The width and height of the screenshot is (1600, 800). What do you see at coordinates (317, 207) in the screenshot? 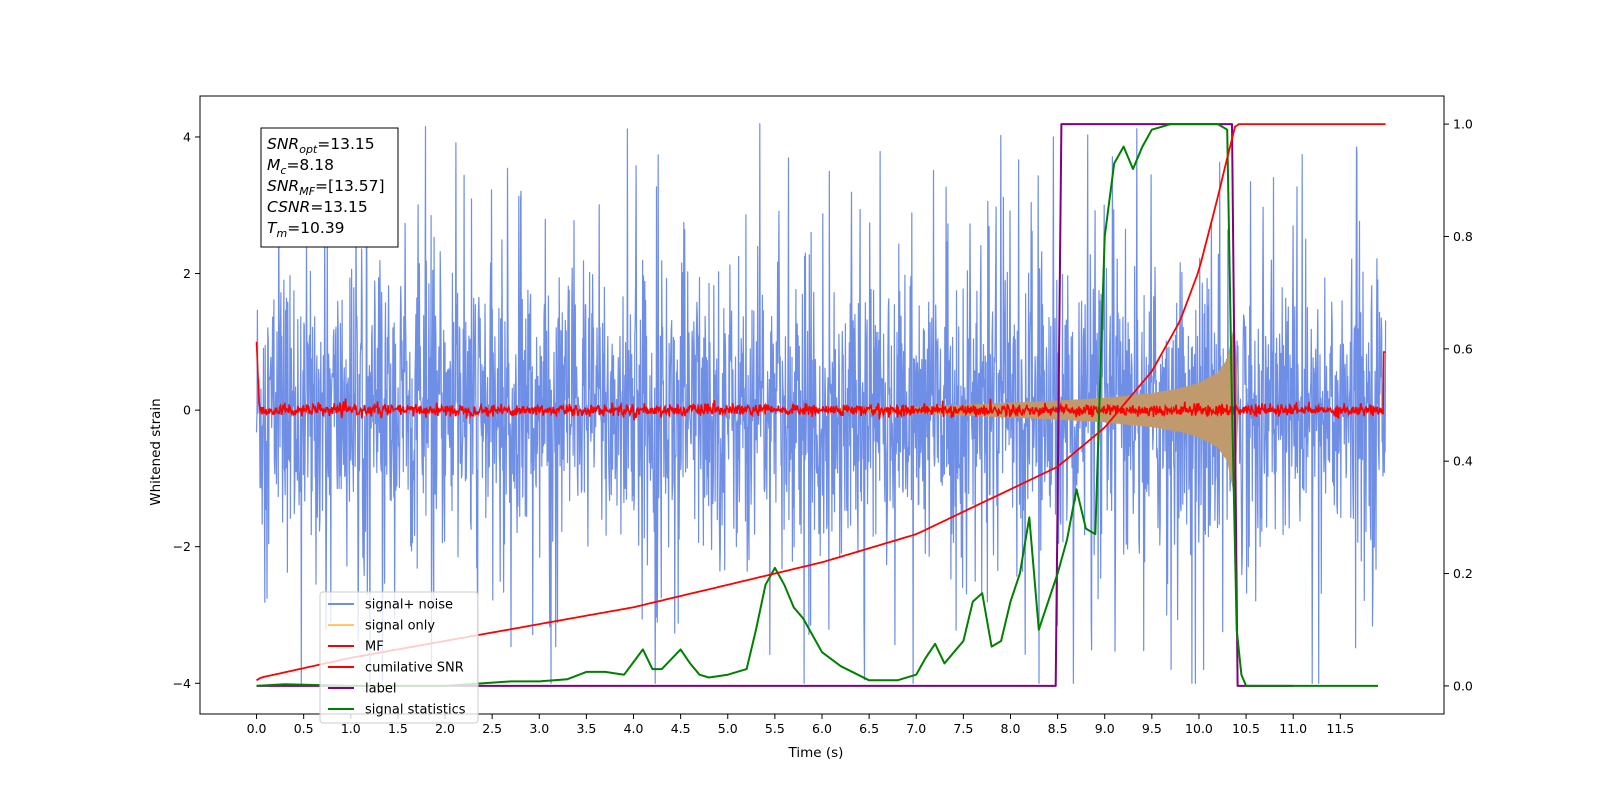
I see `info-box-line: CSNR=13.15` at bounding box center [317, 207].